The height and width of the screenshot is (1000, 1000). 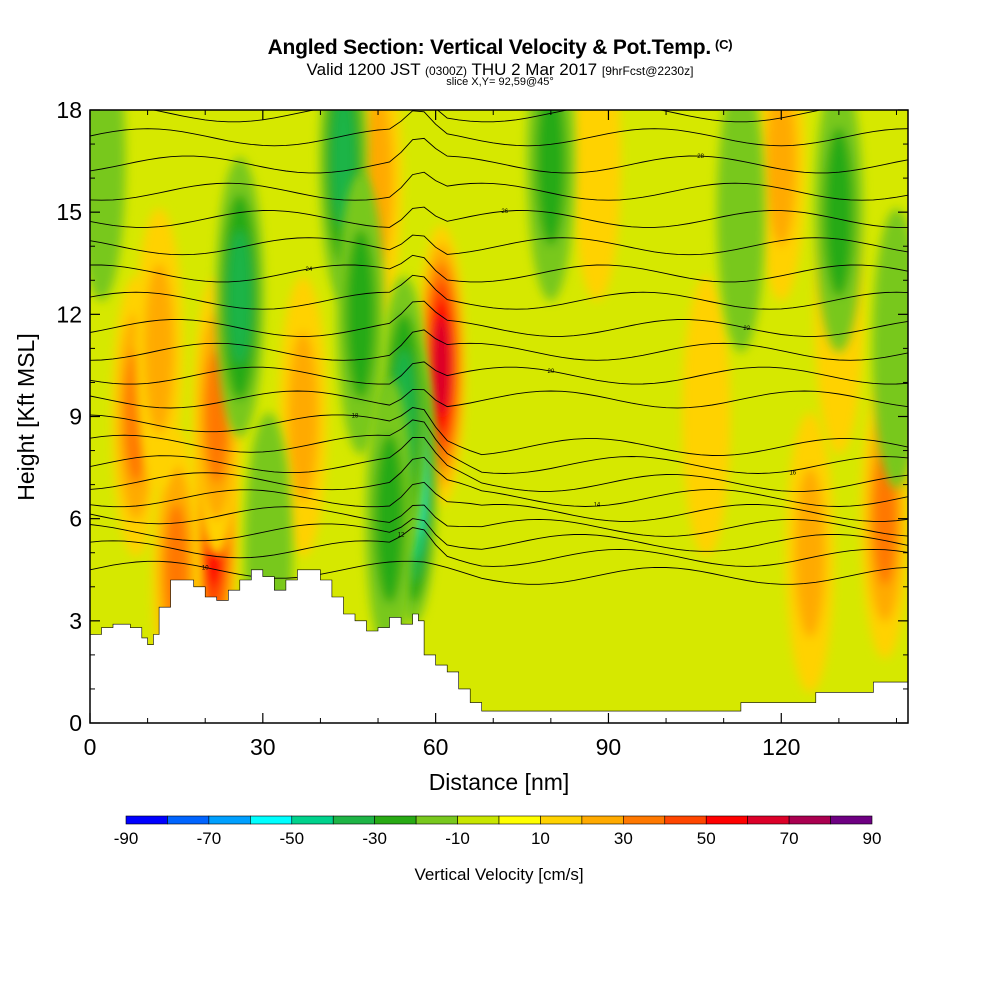 I want to click on x-tick-label: 90, so click(x=609, y=747).